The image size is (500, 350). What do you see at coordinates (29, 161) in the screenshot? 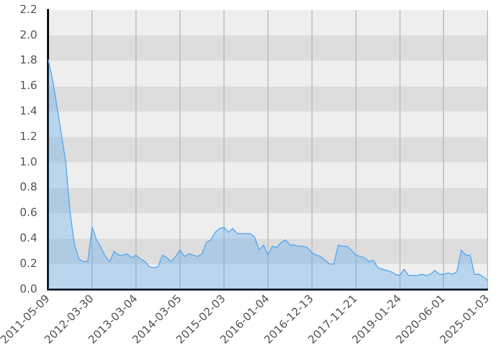
I see `y-tick-label: 1.0` at bounding box center [29, 161].